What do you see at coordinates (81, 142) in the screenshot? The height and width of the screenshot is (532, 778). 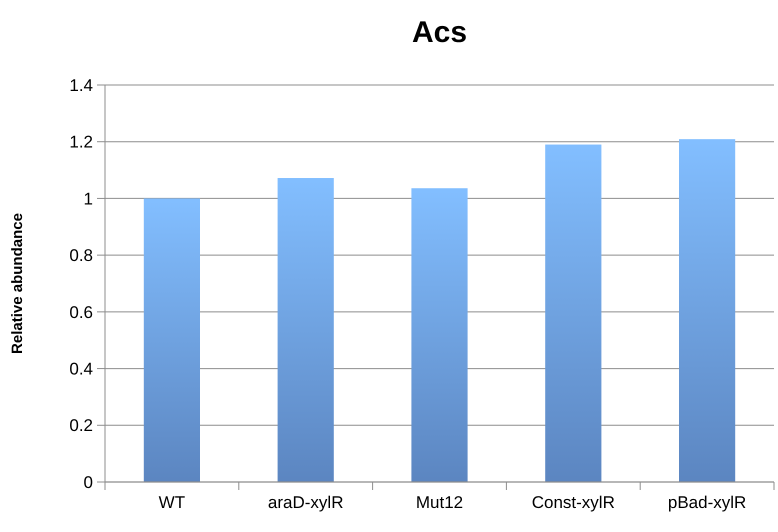 I see `y-tick-label: 1.2` at bounding box center [81, 142].